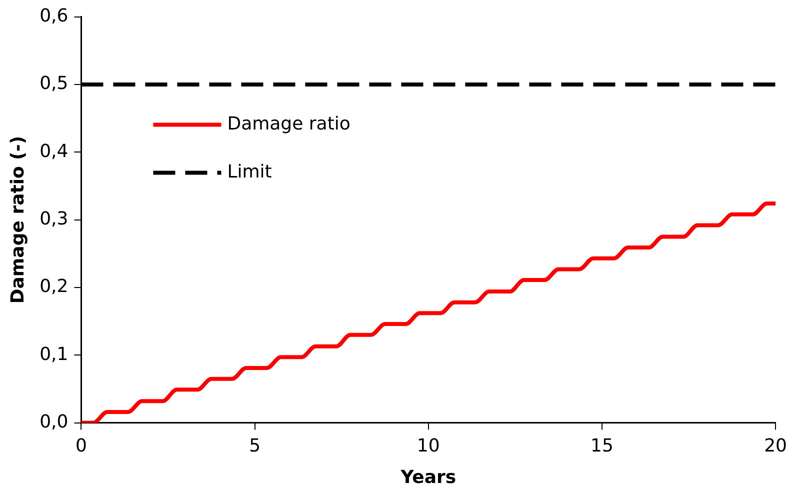 This screenshot has width=793, height=495. I want to click on x-axis-title: Years, so click(428, 477).